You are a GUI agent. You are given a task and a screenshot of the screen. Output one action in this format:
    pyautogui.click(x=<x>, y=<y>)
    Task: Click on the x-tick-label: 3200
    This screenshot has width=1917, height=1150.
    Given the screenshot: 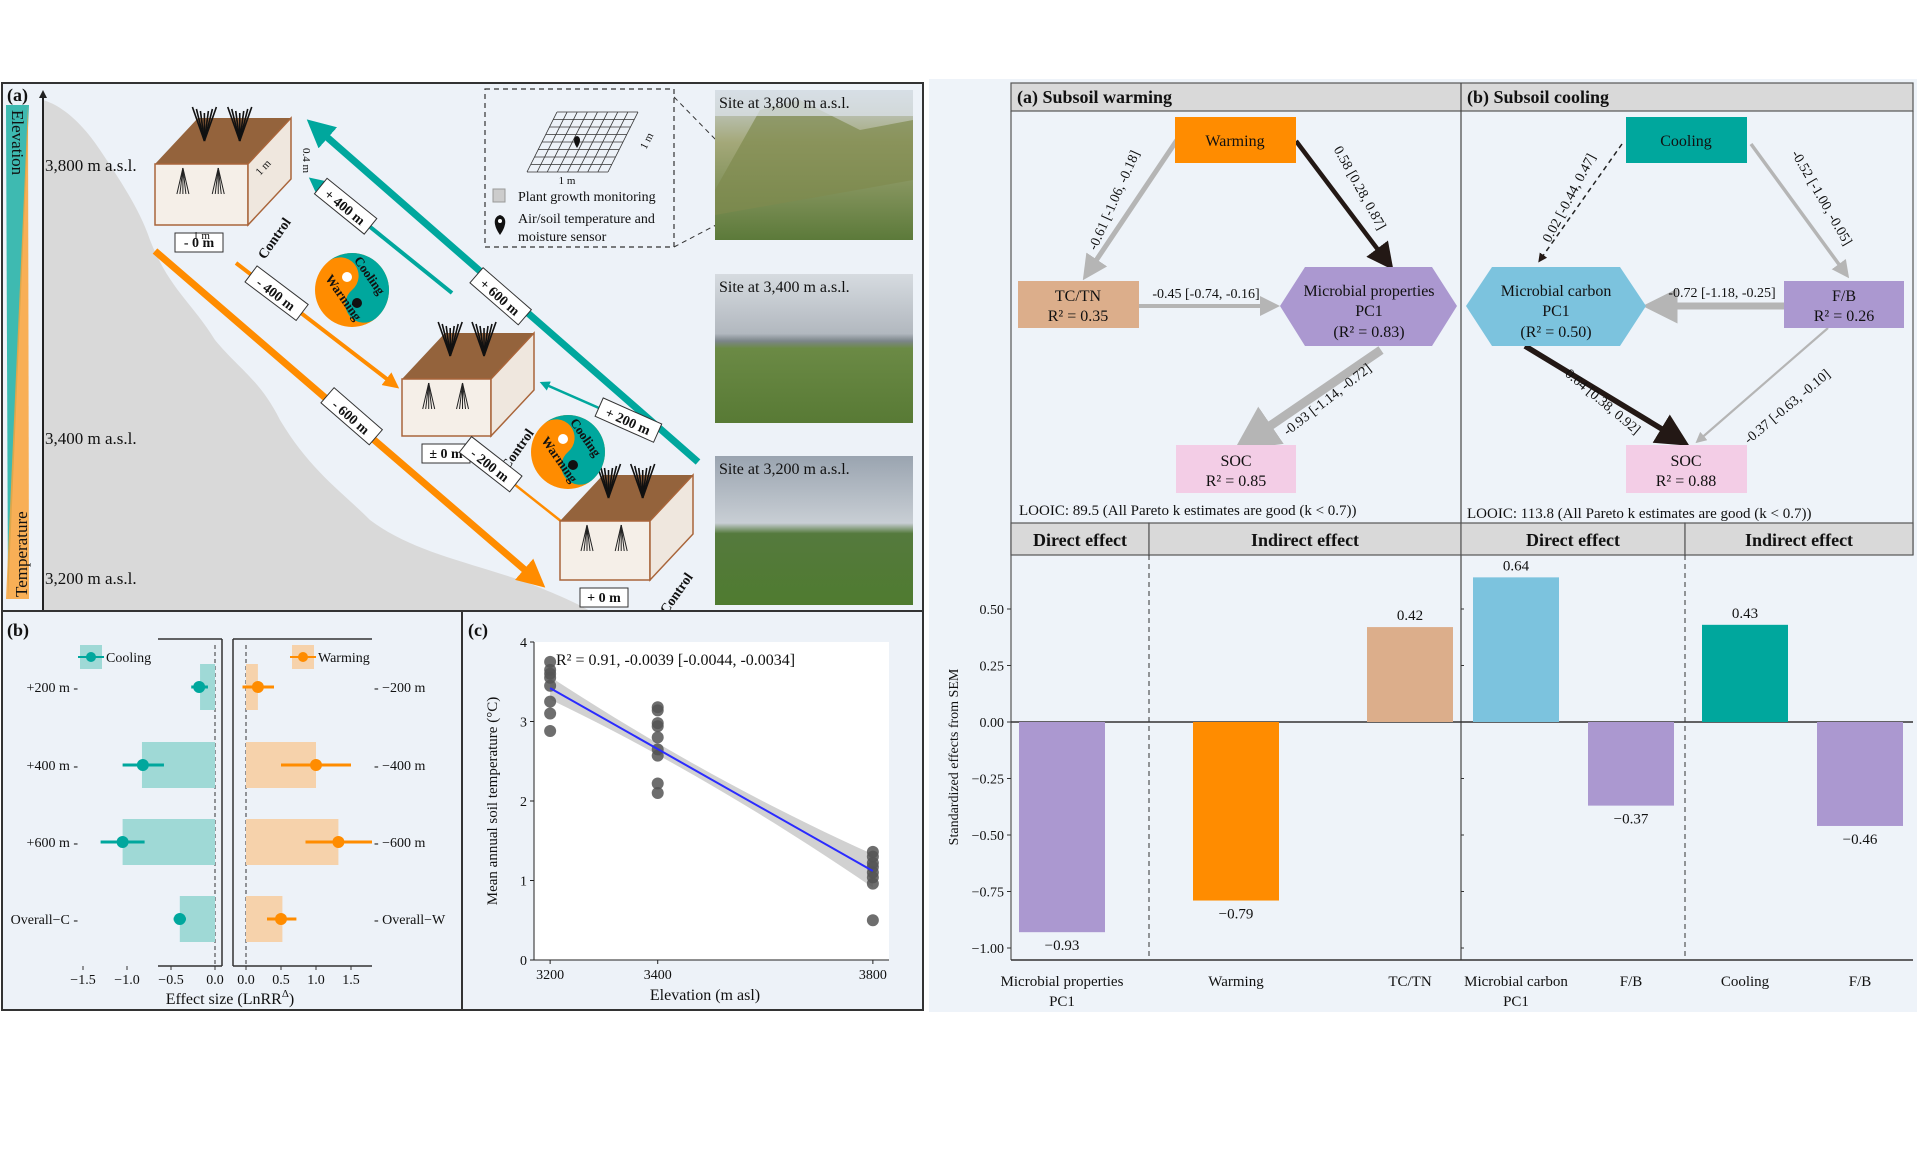 What is the action you would take?
    pyautogui.click(x=550, y=975)
    